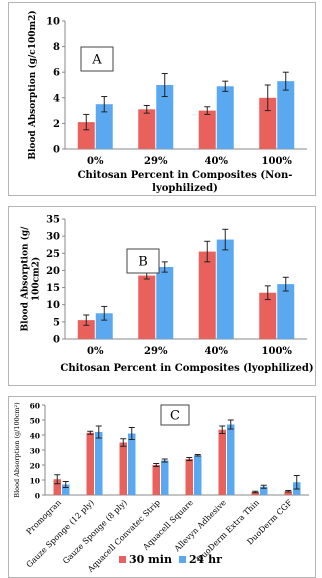 This screenshot has height=578, width=322. Describe the element at coordinates (36, 279) in the screenshot. I see `y-axis-label: 100cm2)` at that location.